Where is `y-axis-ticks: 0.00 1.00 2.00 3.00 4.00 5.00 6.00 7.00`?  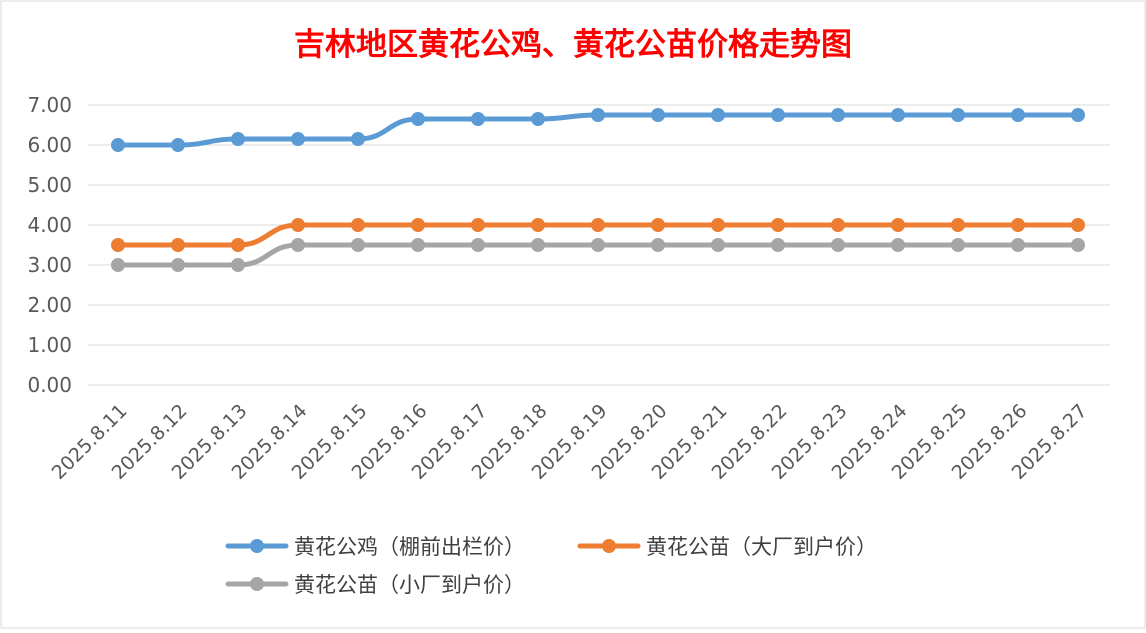 y-axis-ticks: 0.00 1.00 2.00 3.00 4.00 5.00 6.00 7.00 is located at coordinates (49, 245).